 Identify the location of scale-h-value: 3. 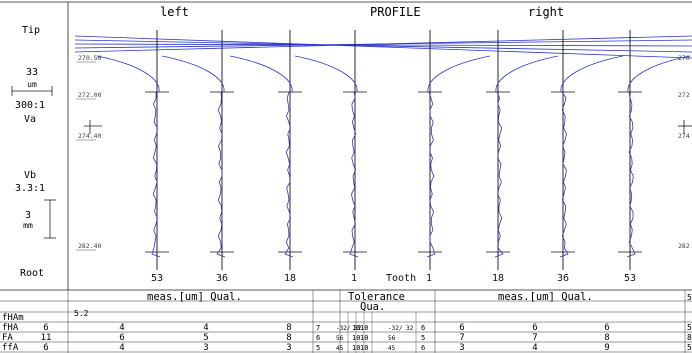
(28, 215).